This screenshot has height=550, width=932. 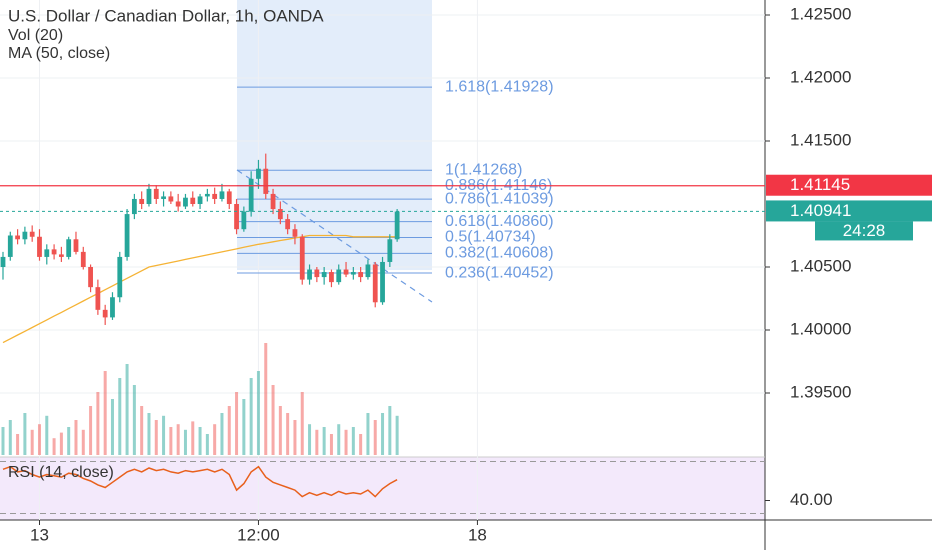 What do you see at coordinates (499, 198) in the screenshot?
I see `fib-label: 0.786(1.41039)` at bounding box center [499, 198].